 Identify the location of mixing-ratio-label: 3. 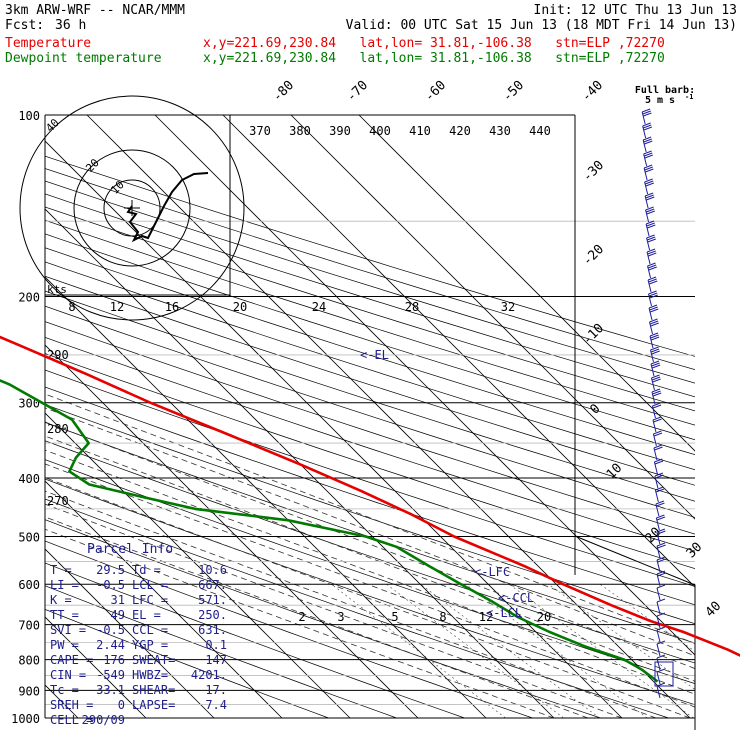
(340, 617).